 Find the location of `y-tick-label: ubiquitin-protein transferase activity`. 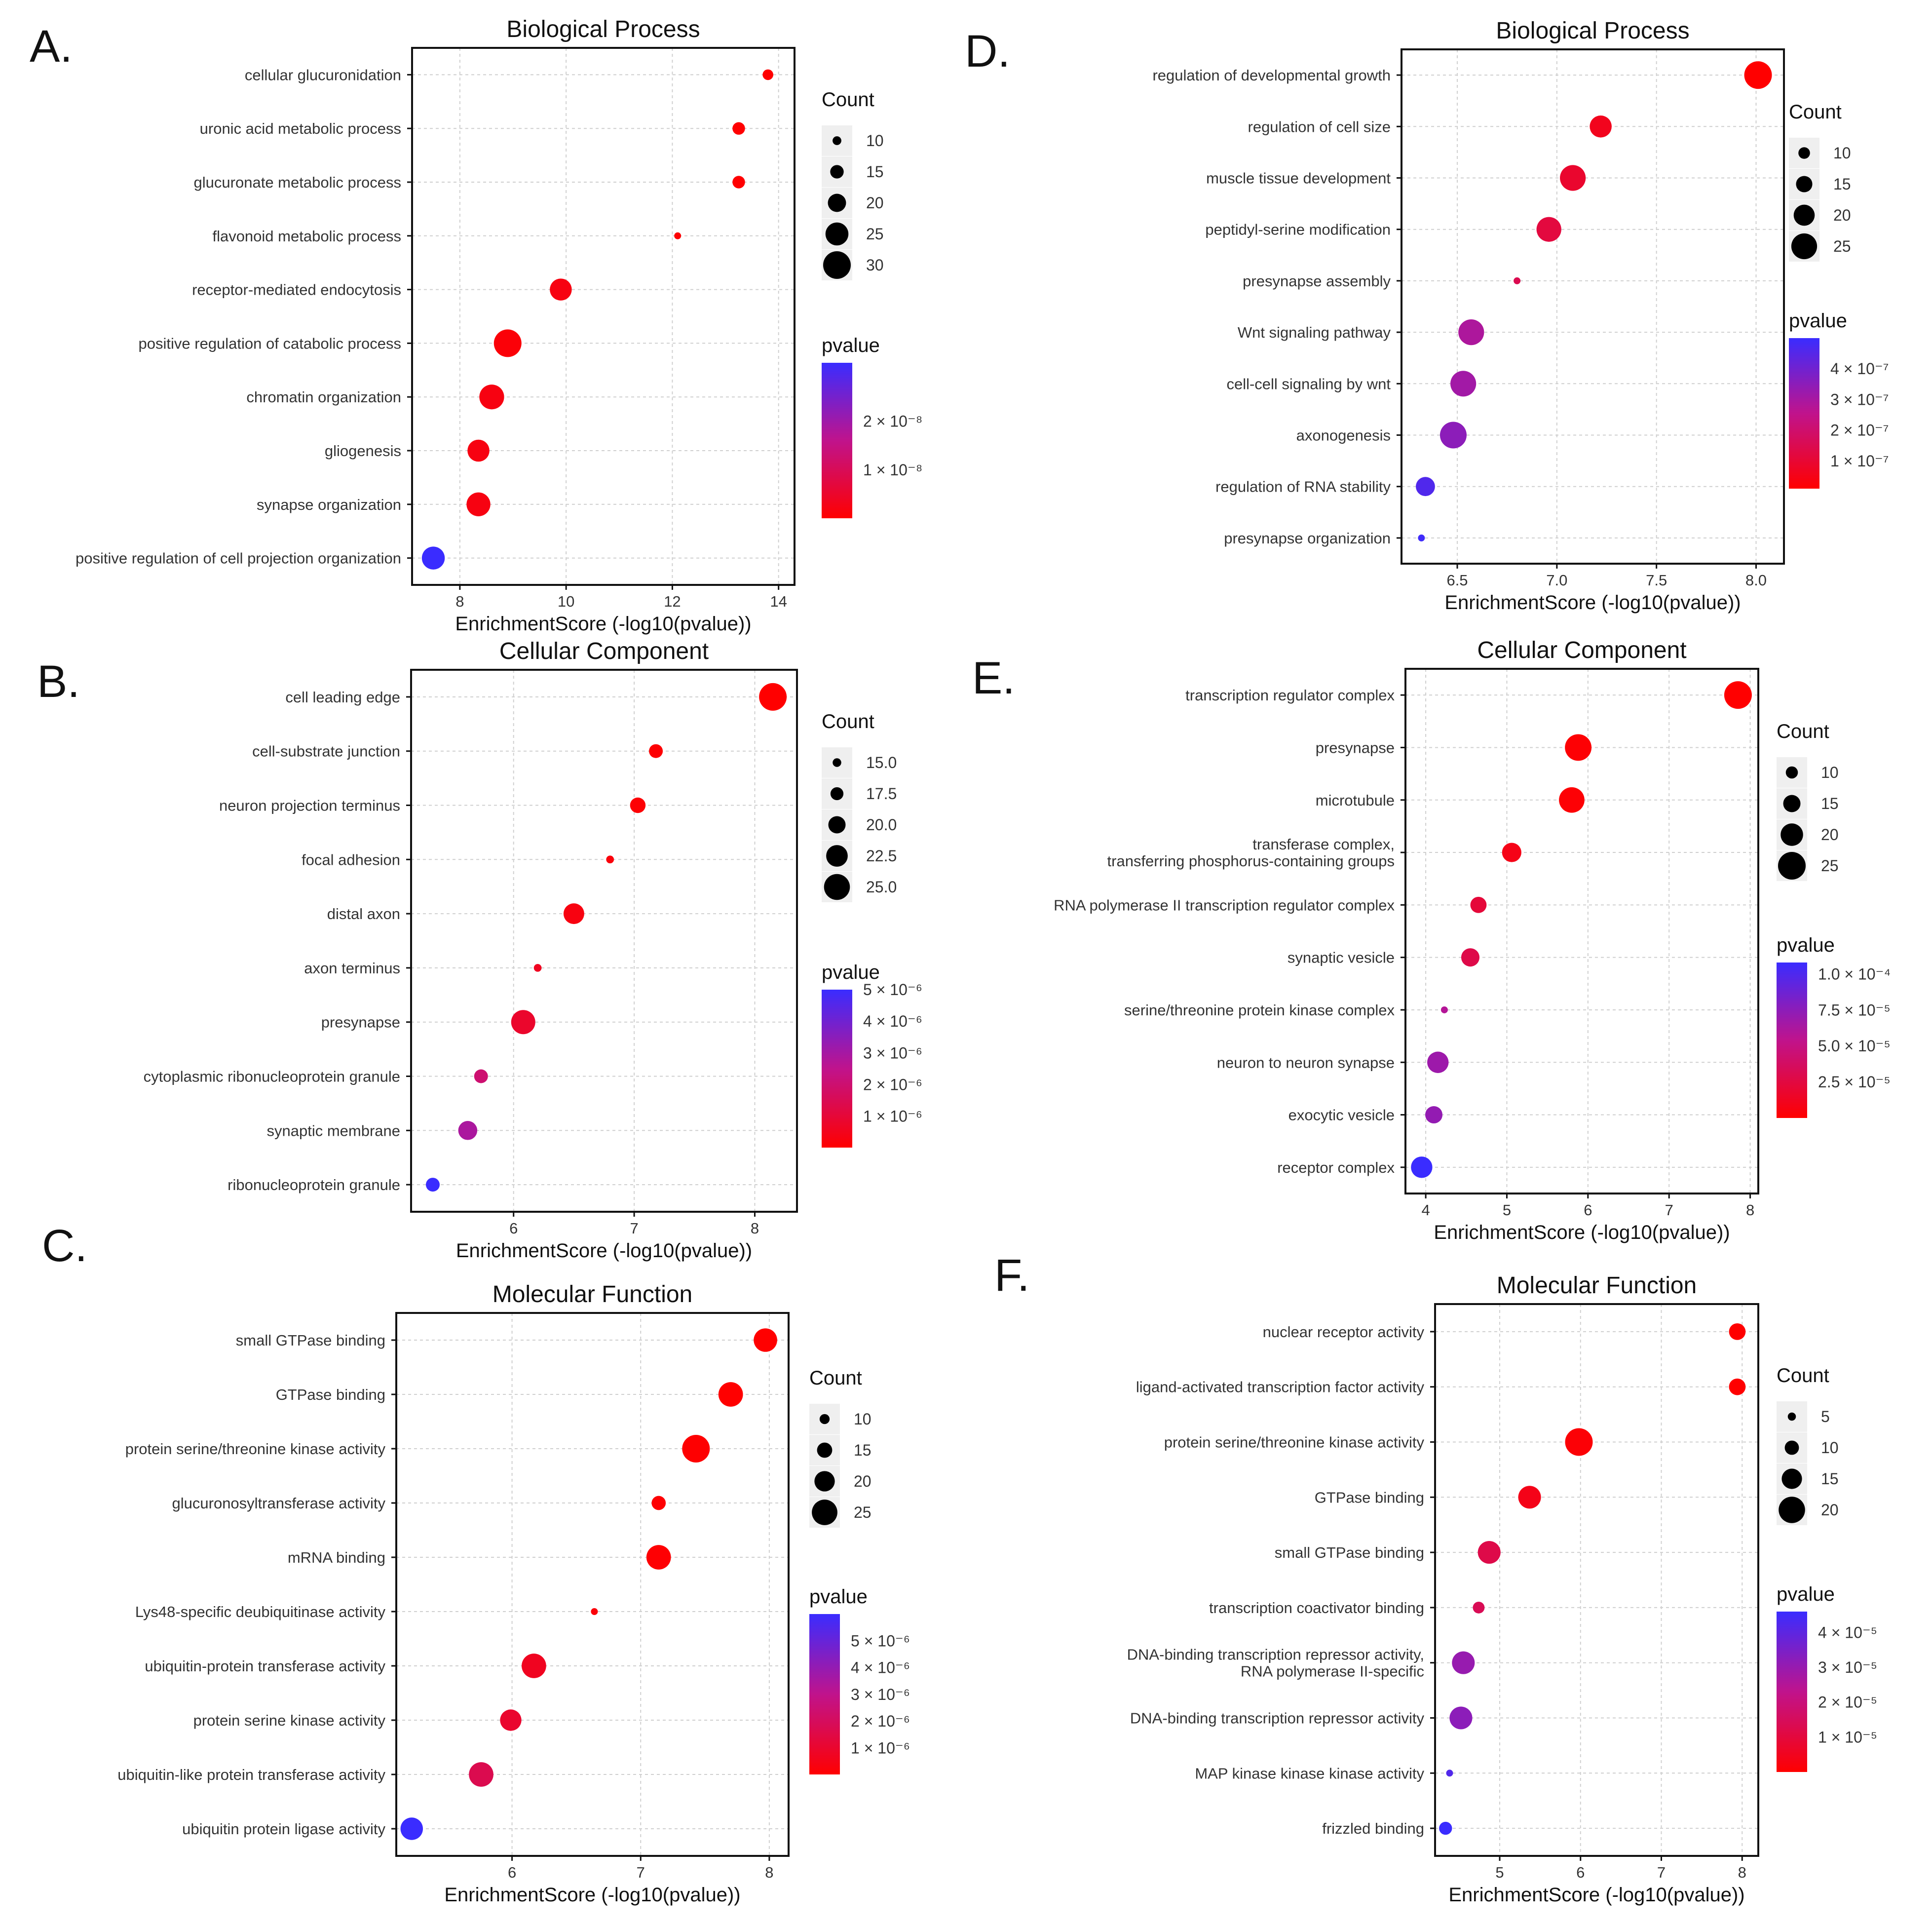

y-tick-label: ubiquitin-protein transferase activity is located at coordinates (265, 1666).